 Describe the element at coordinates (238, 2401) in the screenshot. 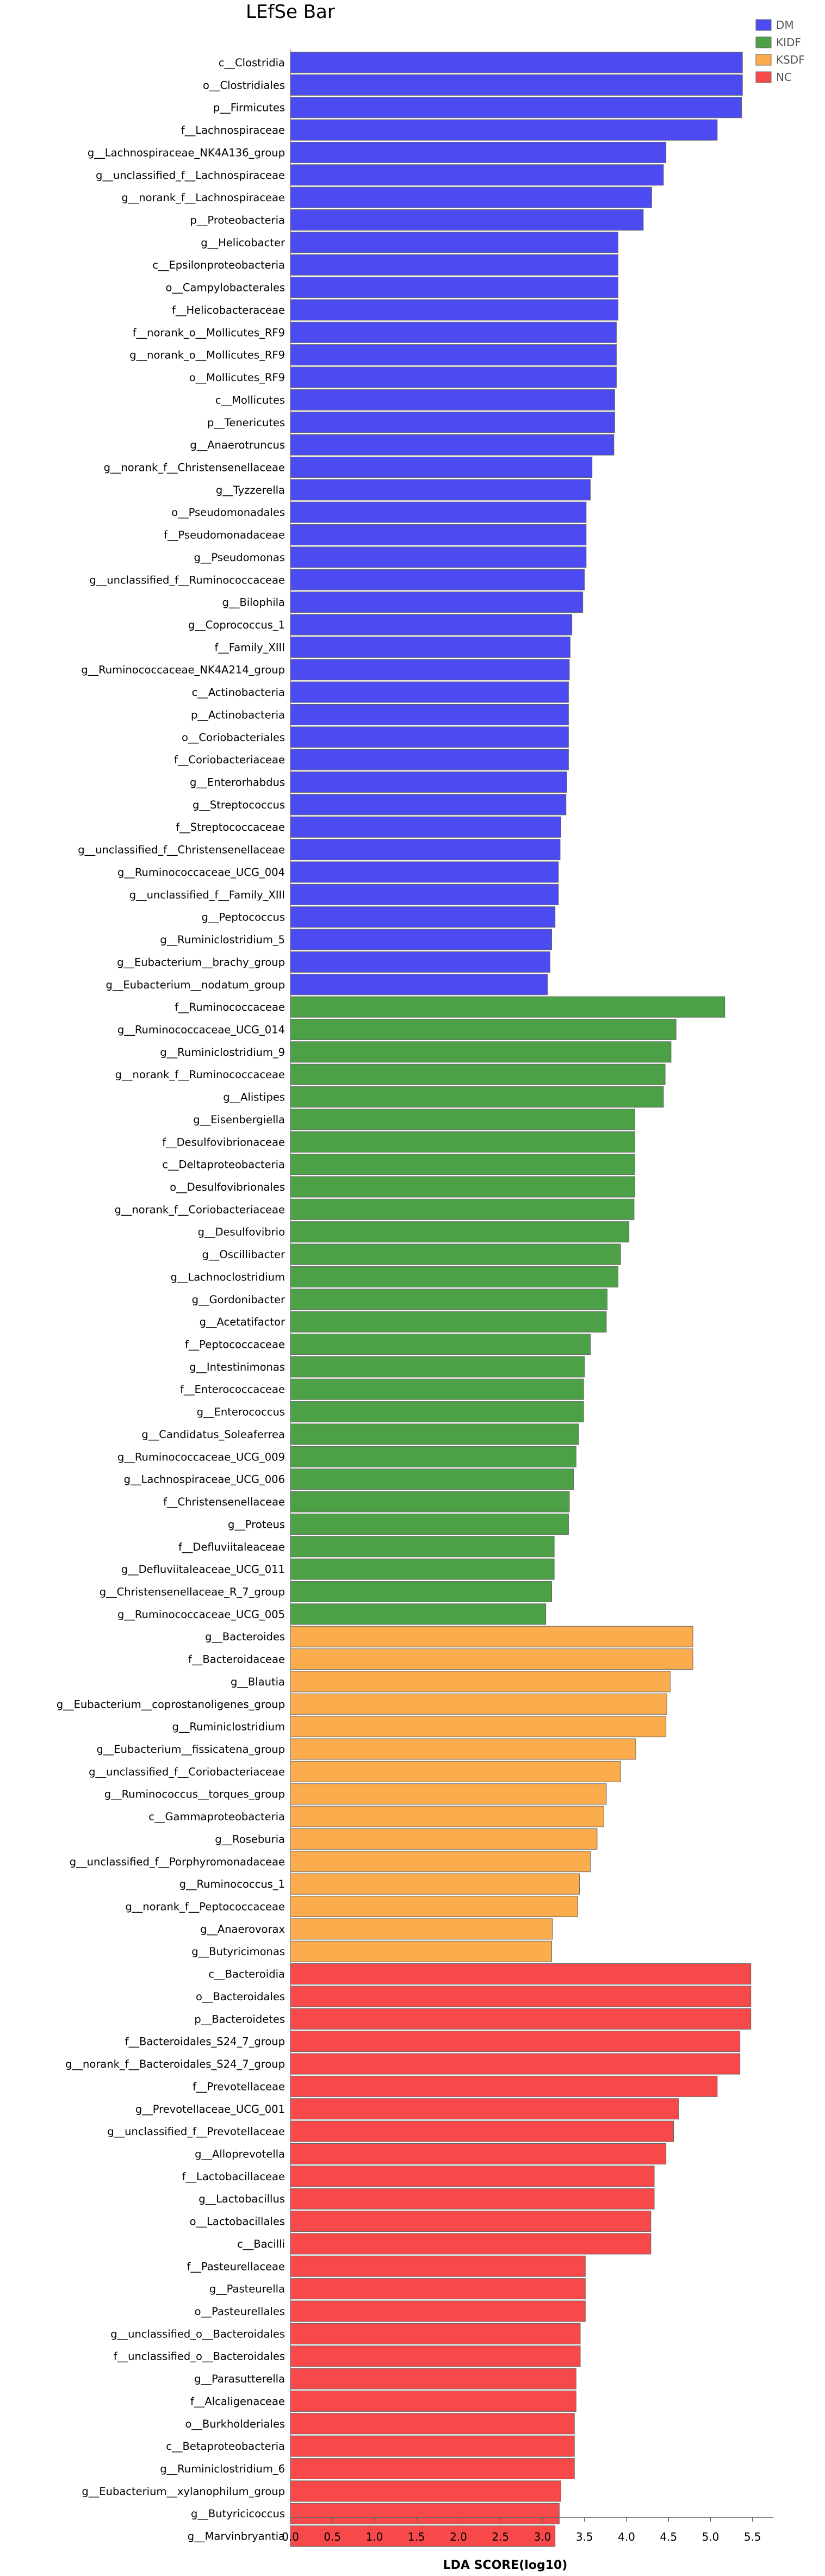

I see `category-label: f__Alcaligenaceae` at that location.